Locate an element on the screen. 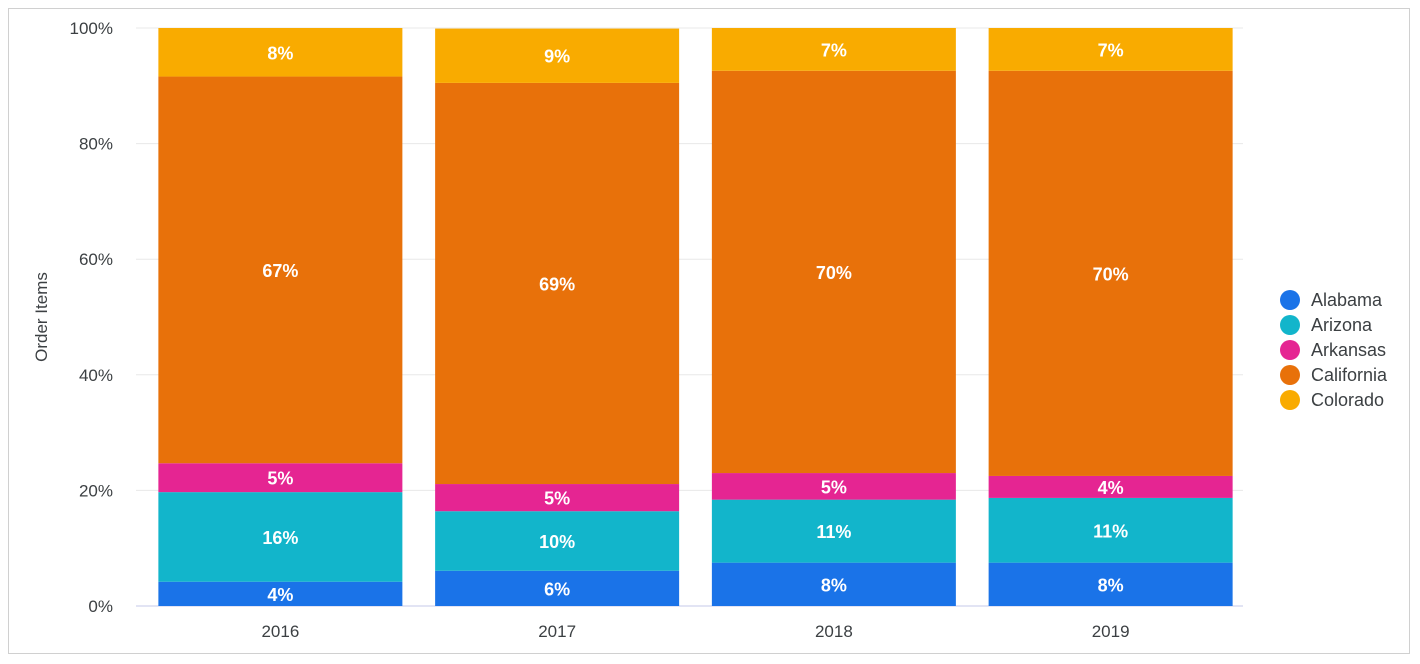  data-label: 6% is located at coordinates (557, 589).